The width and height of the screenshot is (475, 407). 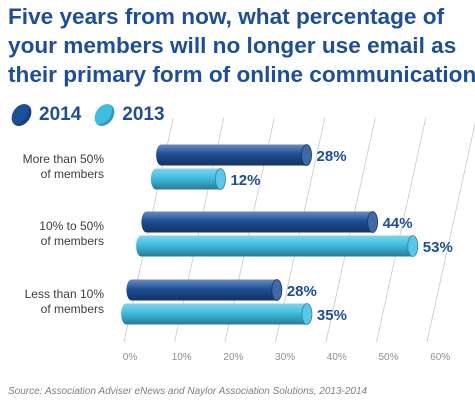 I want to click on chart-legend: 2014 2013, so click(x=94, y=115).